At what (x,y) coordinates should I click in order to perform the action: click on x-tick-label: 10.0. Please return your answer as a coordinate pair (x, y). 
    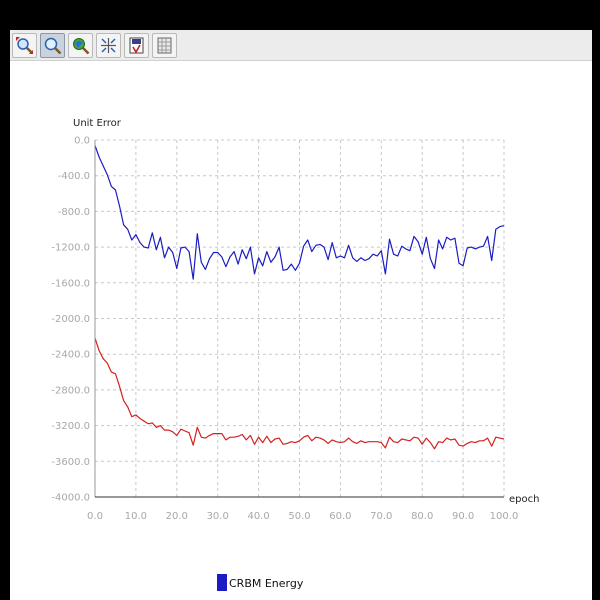
    Looking at the image, I should click on (136, 516).